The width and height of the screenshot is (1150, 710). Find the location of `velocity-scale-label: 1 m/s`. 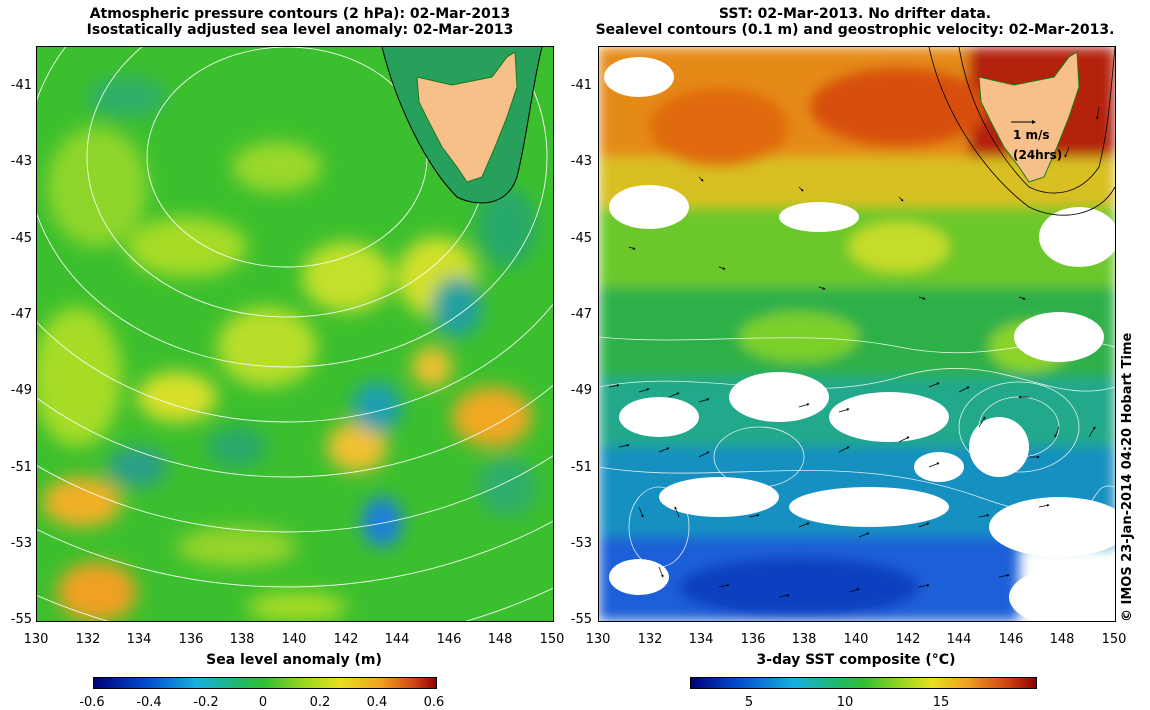

velocity-scale-label: 1 m/s is located at coordinates (1031, 135).